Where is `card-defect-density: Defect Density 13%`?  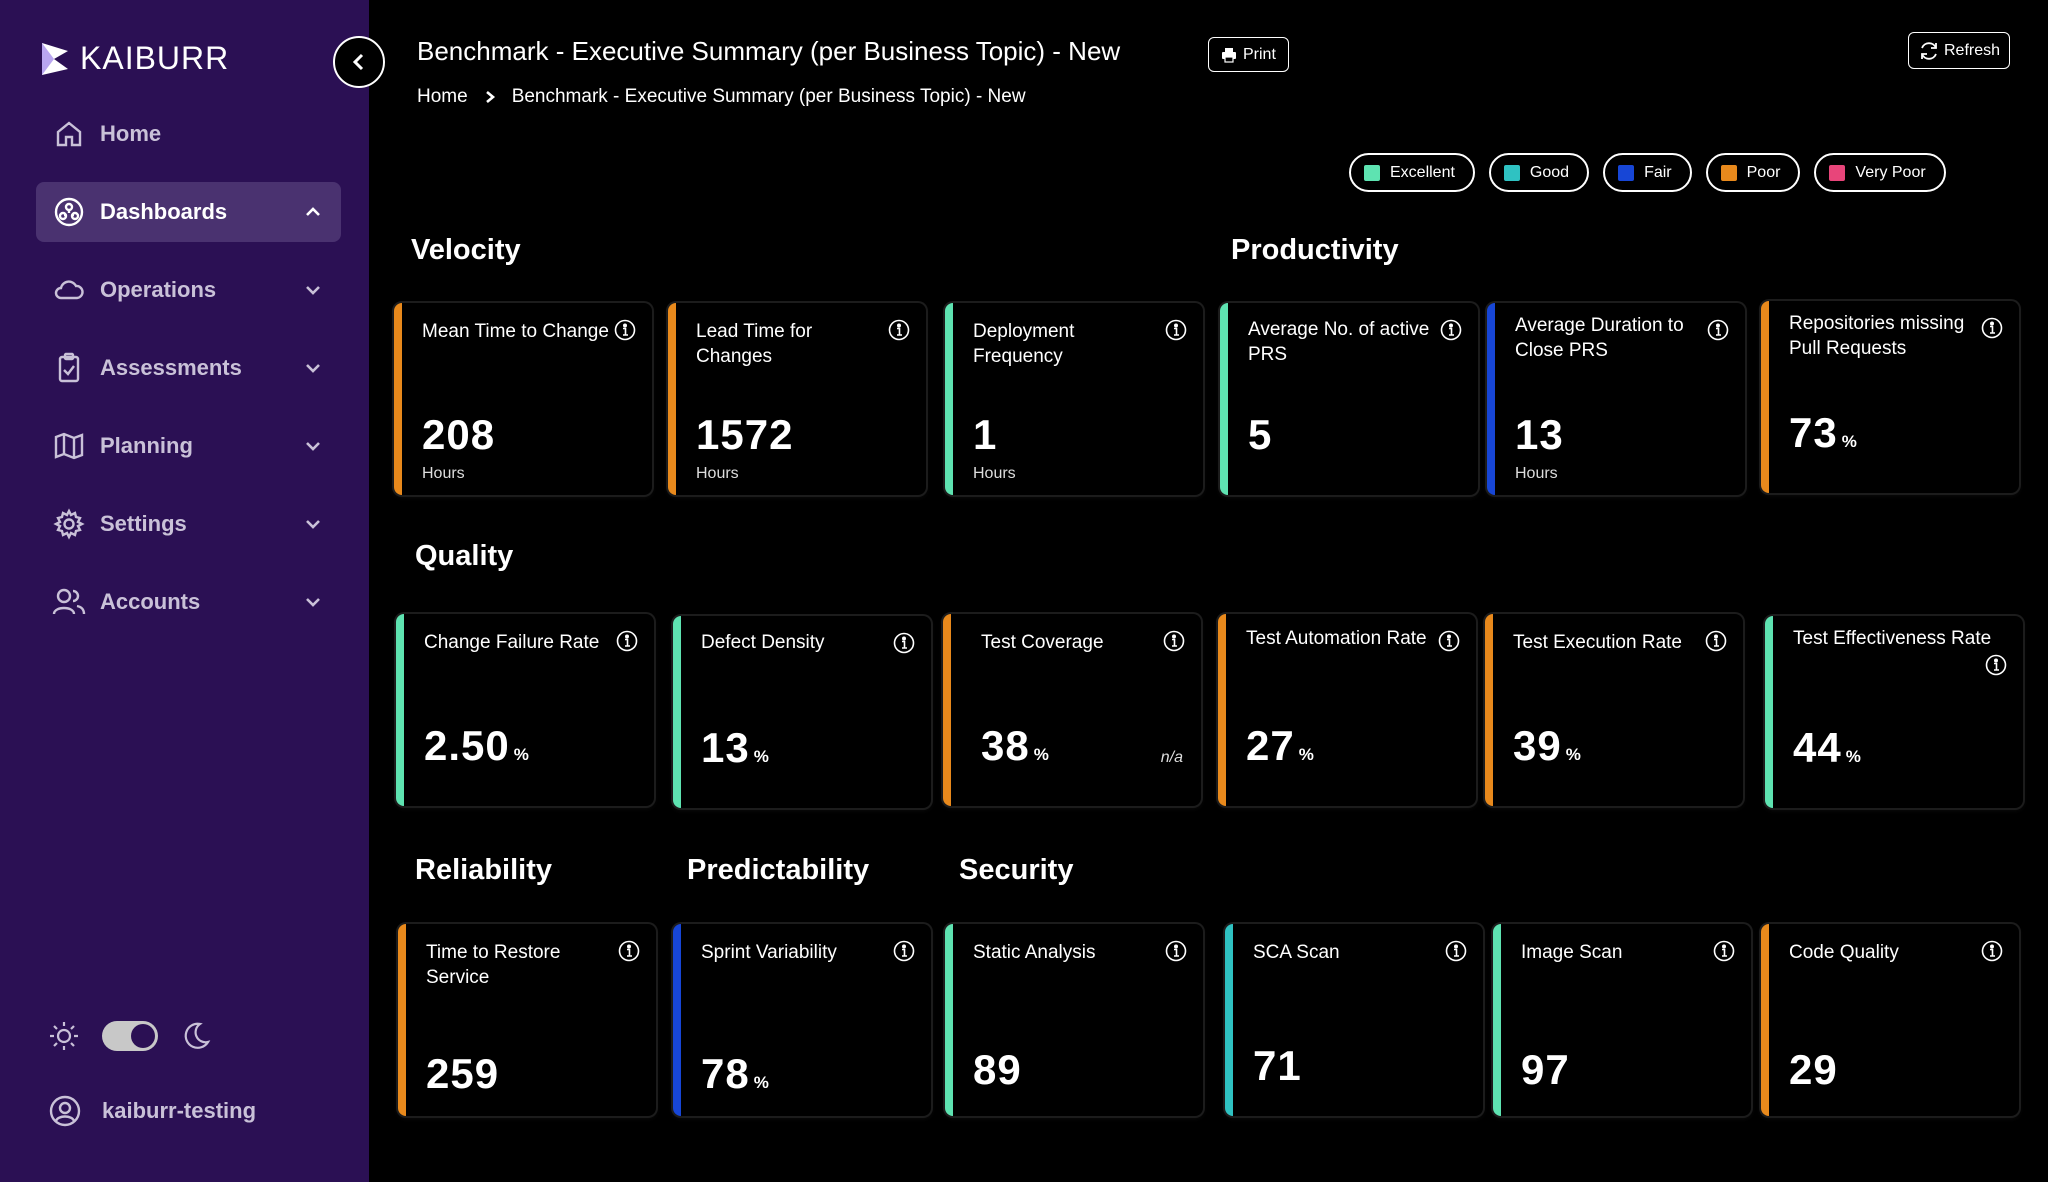 card-defect-density: Defect Density 13% is located at coordinates (802, 712).